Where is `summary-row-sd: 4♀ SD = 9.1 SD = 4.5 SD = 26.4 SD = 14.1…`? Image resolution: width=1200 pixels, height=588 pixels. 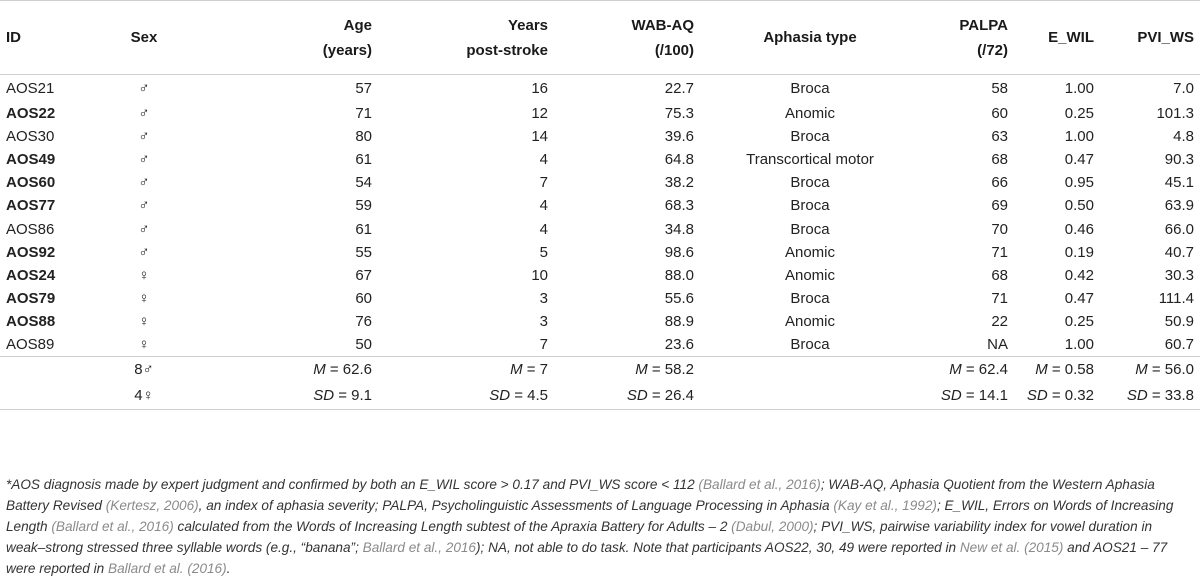
summary-row-sd: 4♀ SD = 9.1 SD = 4.5 SD = 26.4 SD = 14.1… is located at coordinates (600, 396).